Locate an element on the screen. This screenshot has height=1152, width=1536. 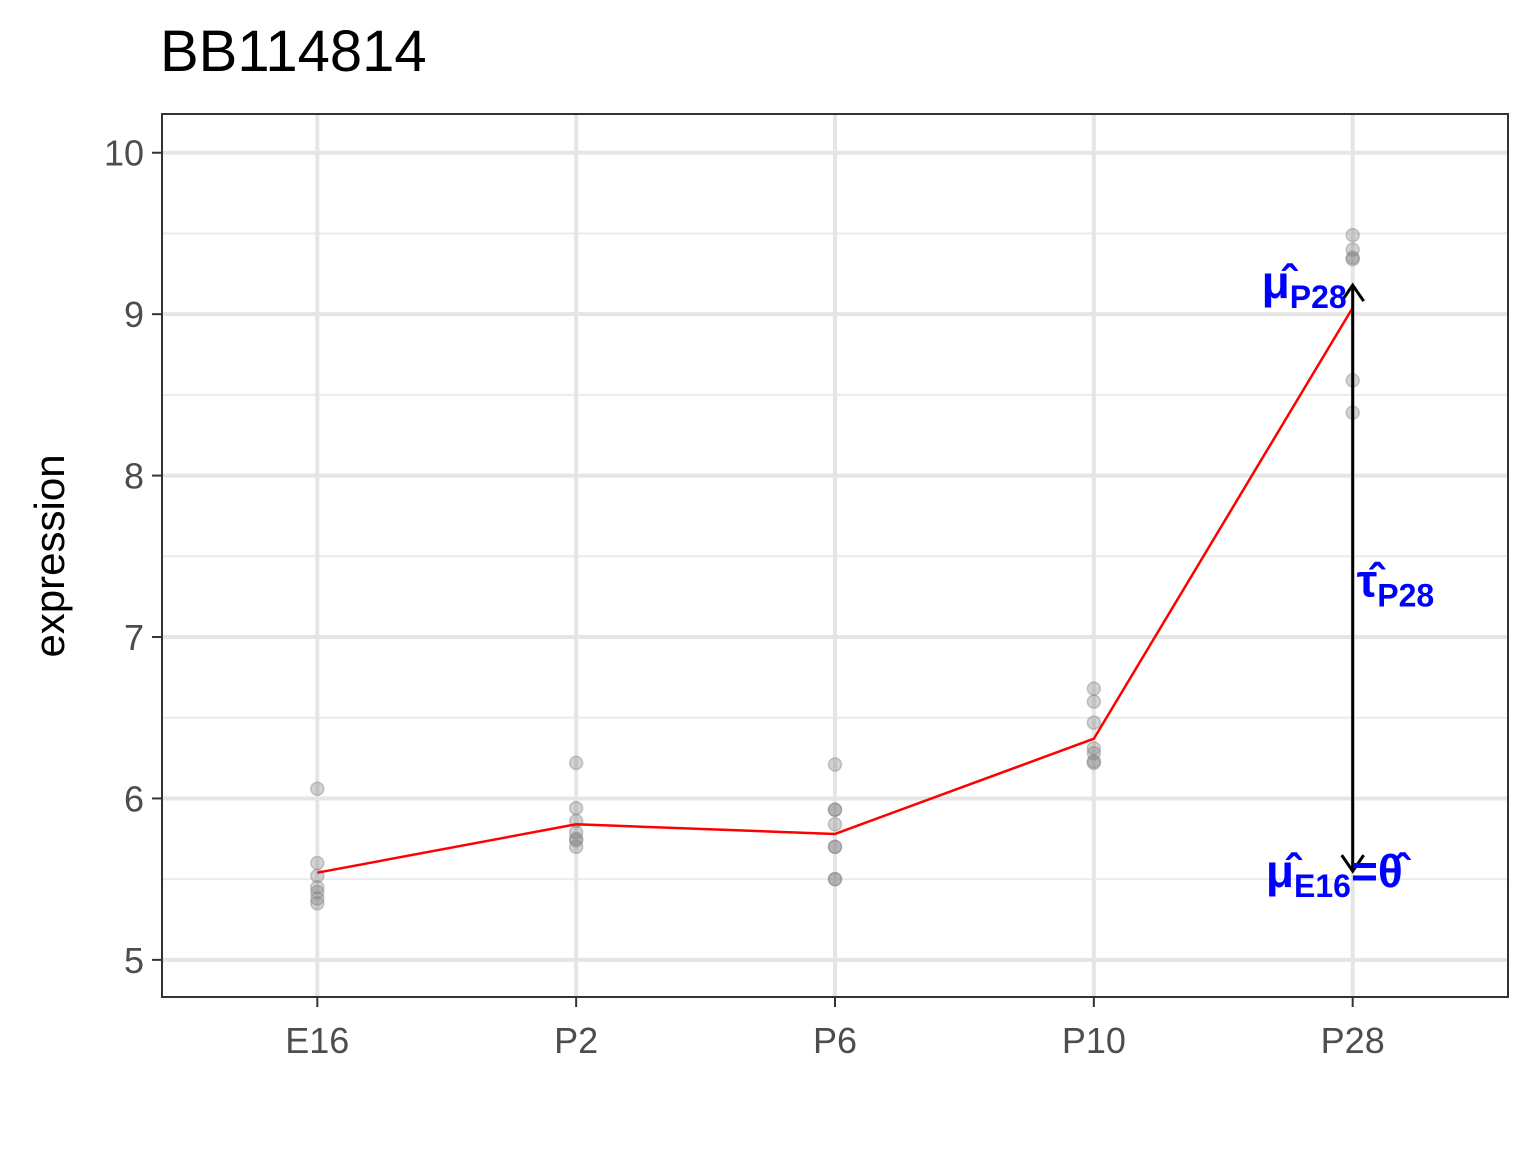
annotation-label: μ̂E16=θ̂ is located at coordinates (1339, 874).